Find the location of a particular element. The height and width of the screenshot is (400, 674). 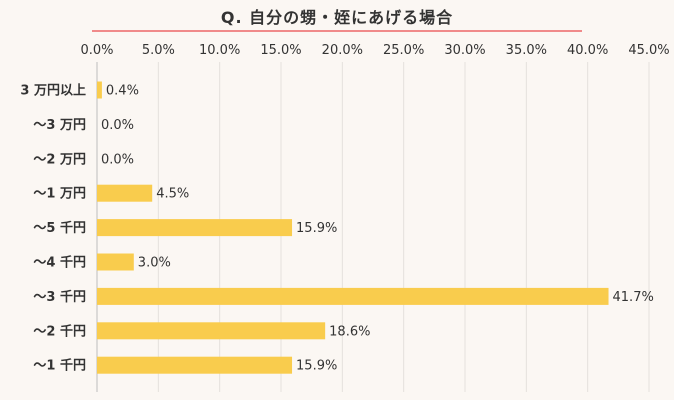

x-tick-label: 35.0% is located at coordinates (526, 50).